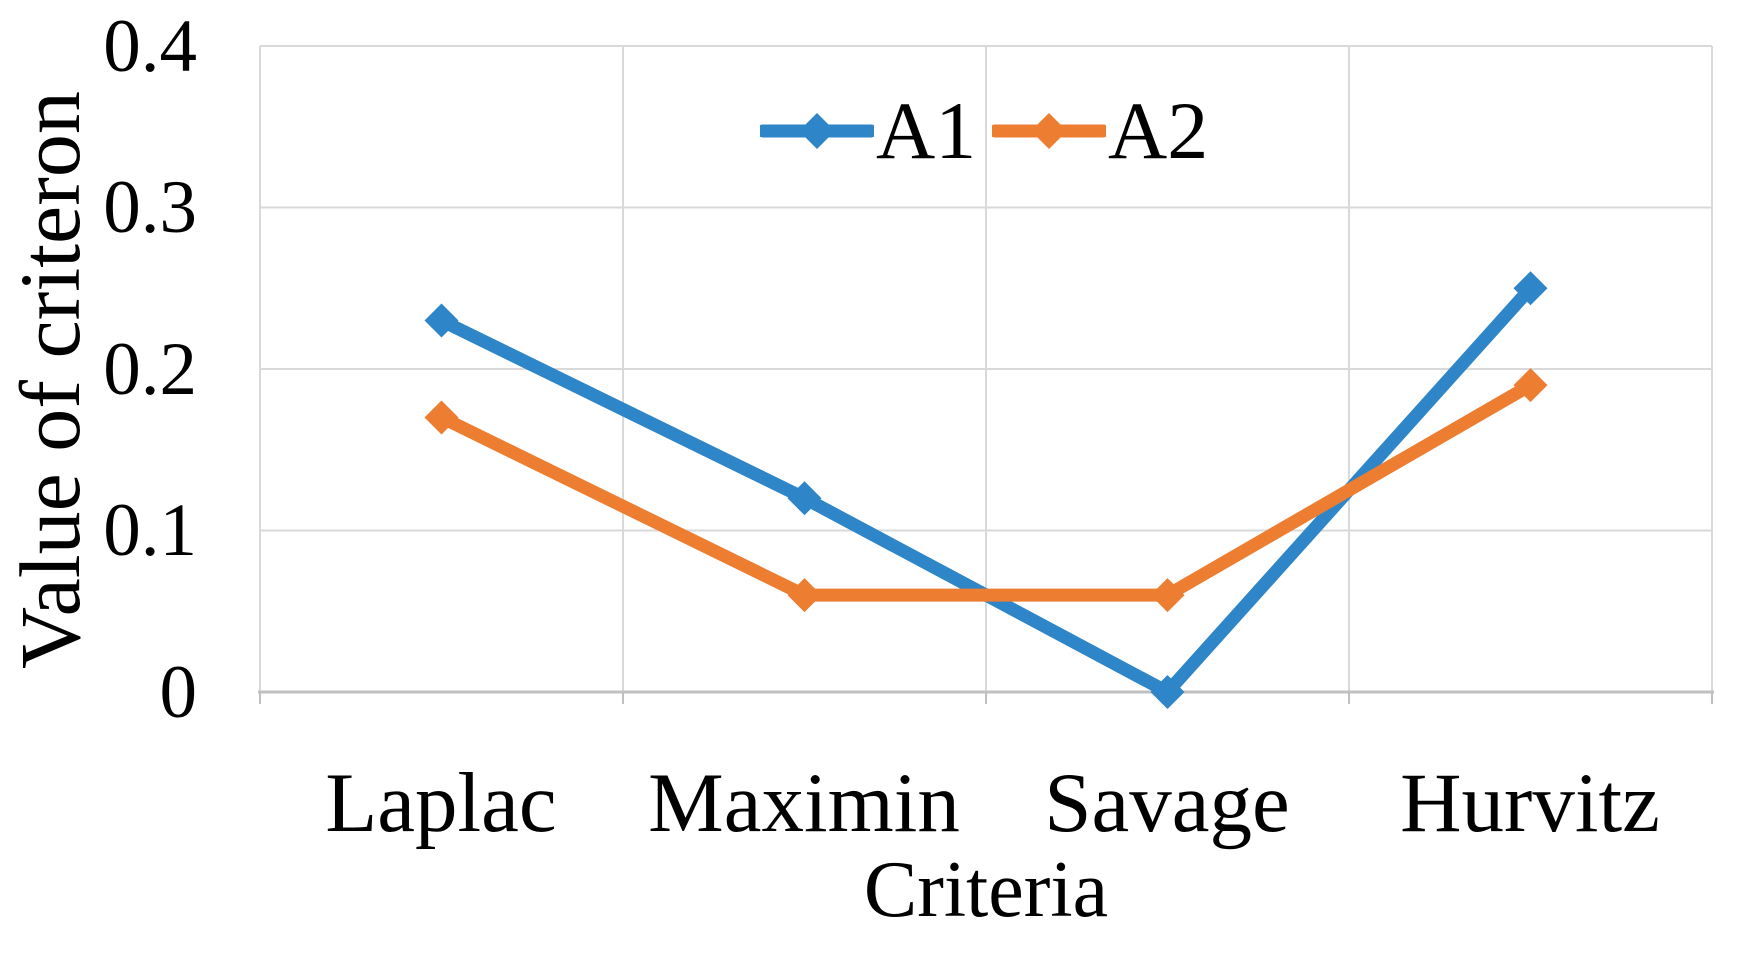  I want to click on xtick-label-savage: Savage, so click(1167, 803).